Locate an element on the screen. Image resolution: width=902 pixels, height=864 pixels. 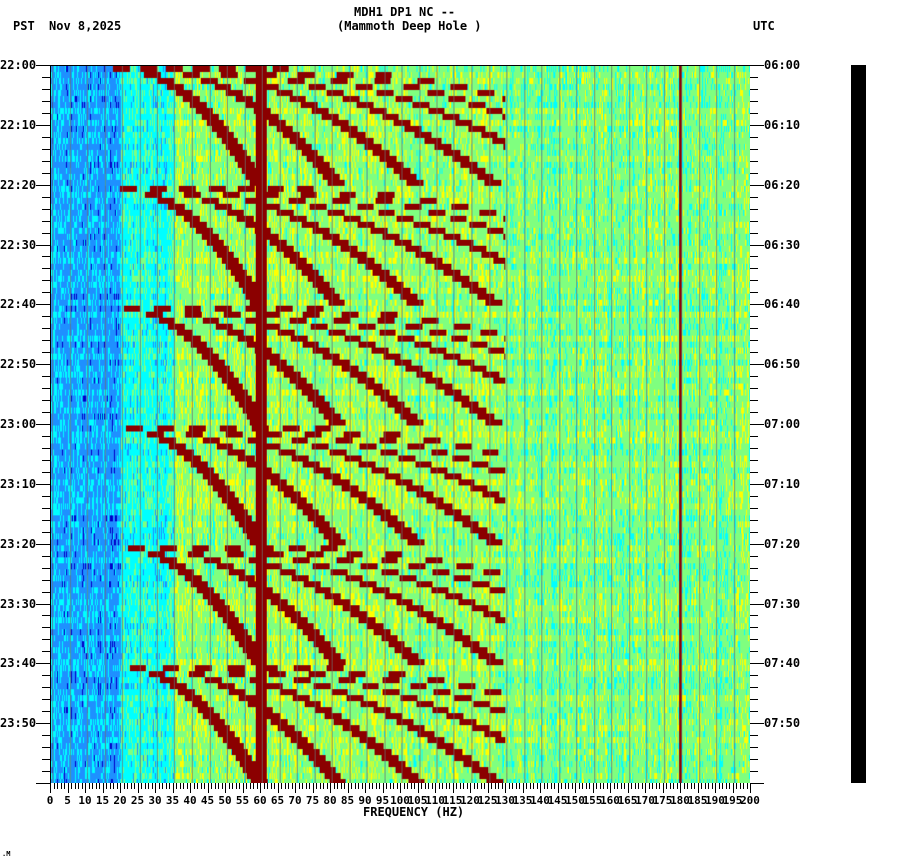
y-label-right: 06:40 is located at coordinates (782, 304).